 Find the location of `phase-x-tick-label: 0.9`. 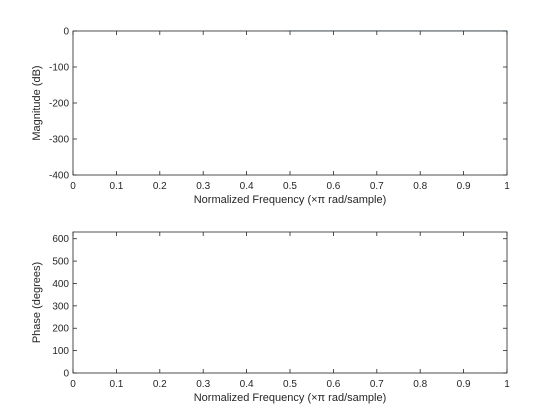

phase-x-tick-label: 0.9 is located at coordinates (464, 384).